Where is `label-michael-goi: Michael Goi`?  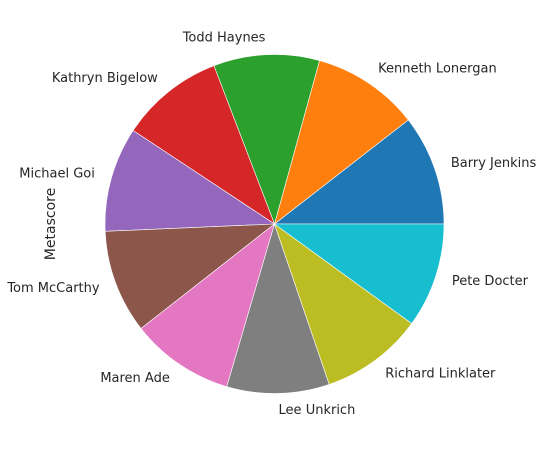
label-michael-goi: Michael Goi is located at coordinates (57, 174).